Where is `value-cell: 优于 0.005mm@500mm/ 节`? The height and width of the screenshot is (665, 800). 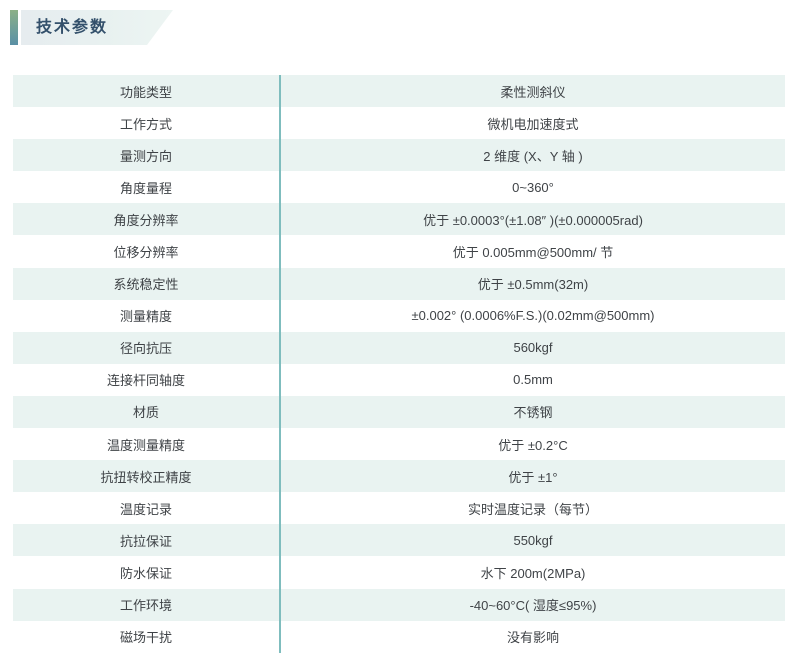
value-cell: 优于 0.005mm@500mm/ 节 is located at coordinates (532, 251).